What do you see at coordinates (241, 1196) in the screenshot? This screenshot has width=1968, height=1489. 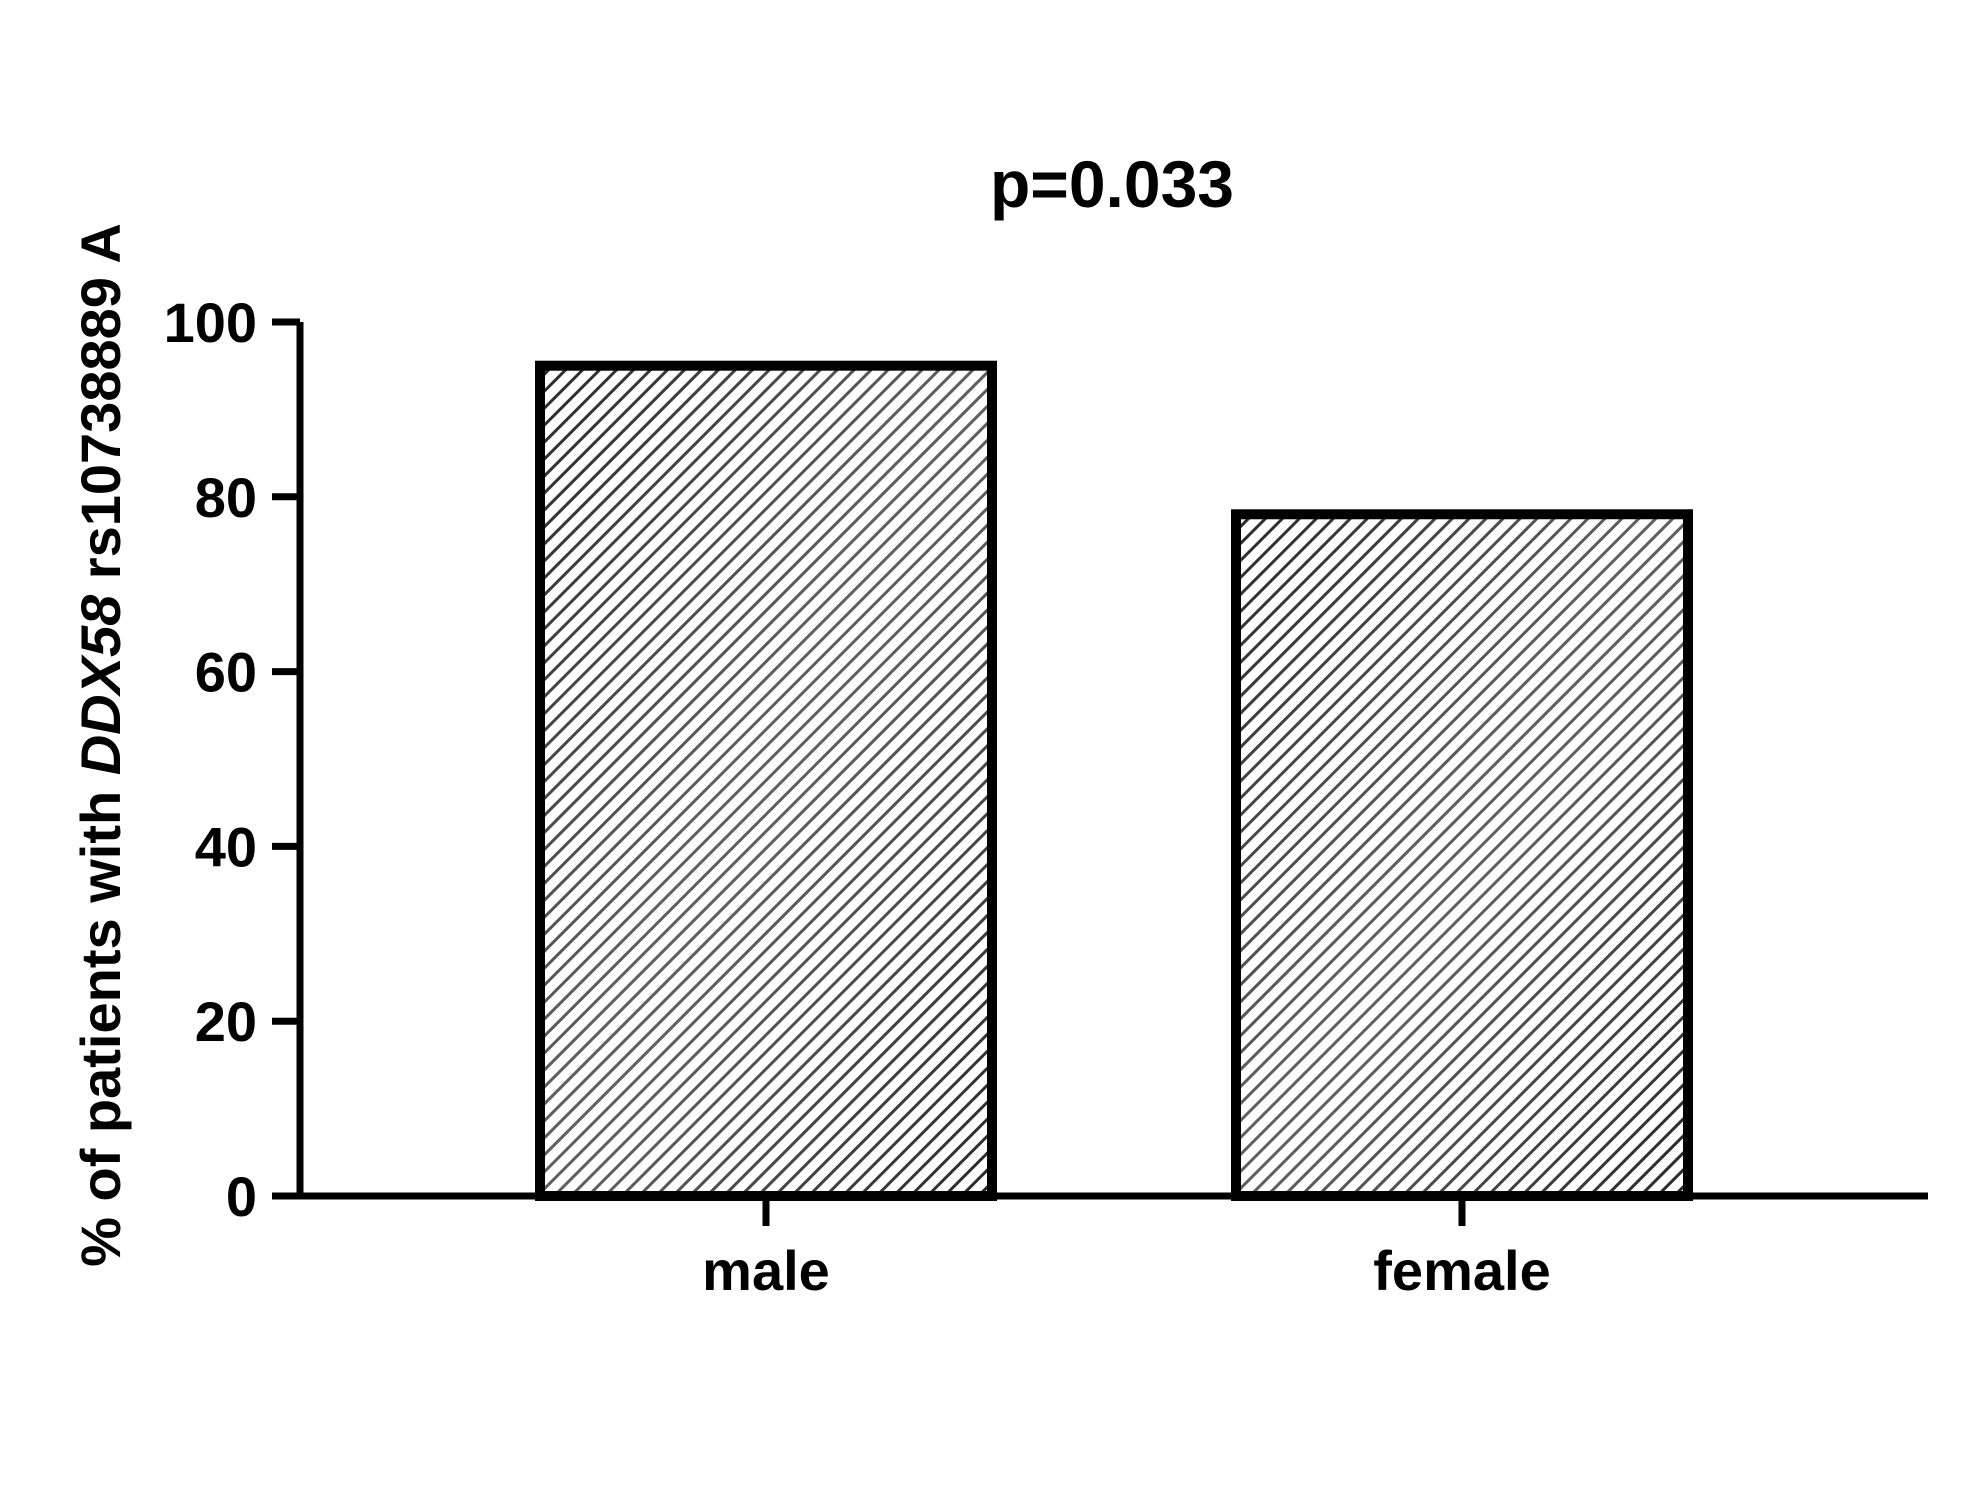 I see `y-tick-label: 0` at bounding box center [241, 1196].